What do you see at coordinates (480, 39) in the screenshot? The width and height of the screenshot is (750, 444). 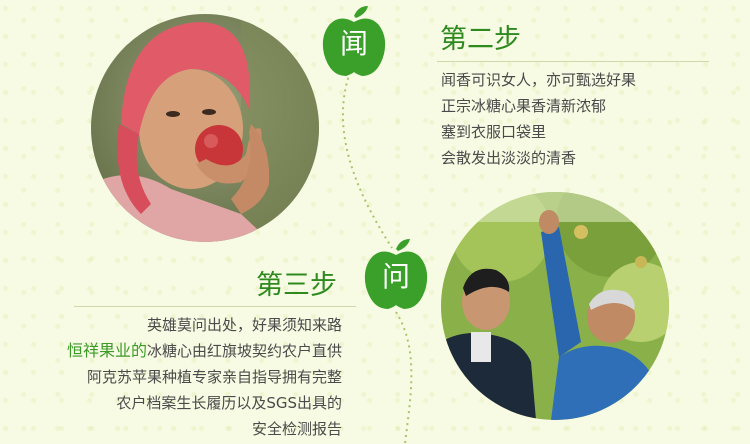 I see `step2-title: 第二步` at bounding box center [480, 39].